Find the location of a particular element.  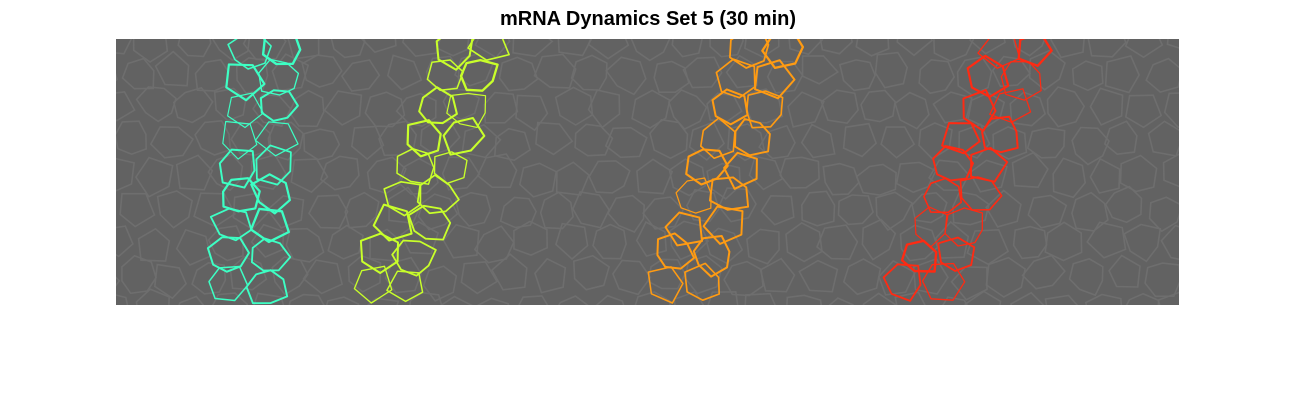

red-cell-stripe is located at coordinates (967, 170).